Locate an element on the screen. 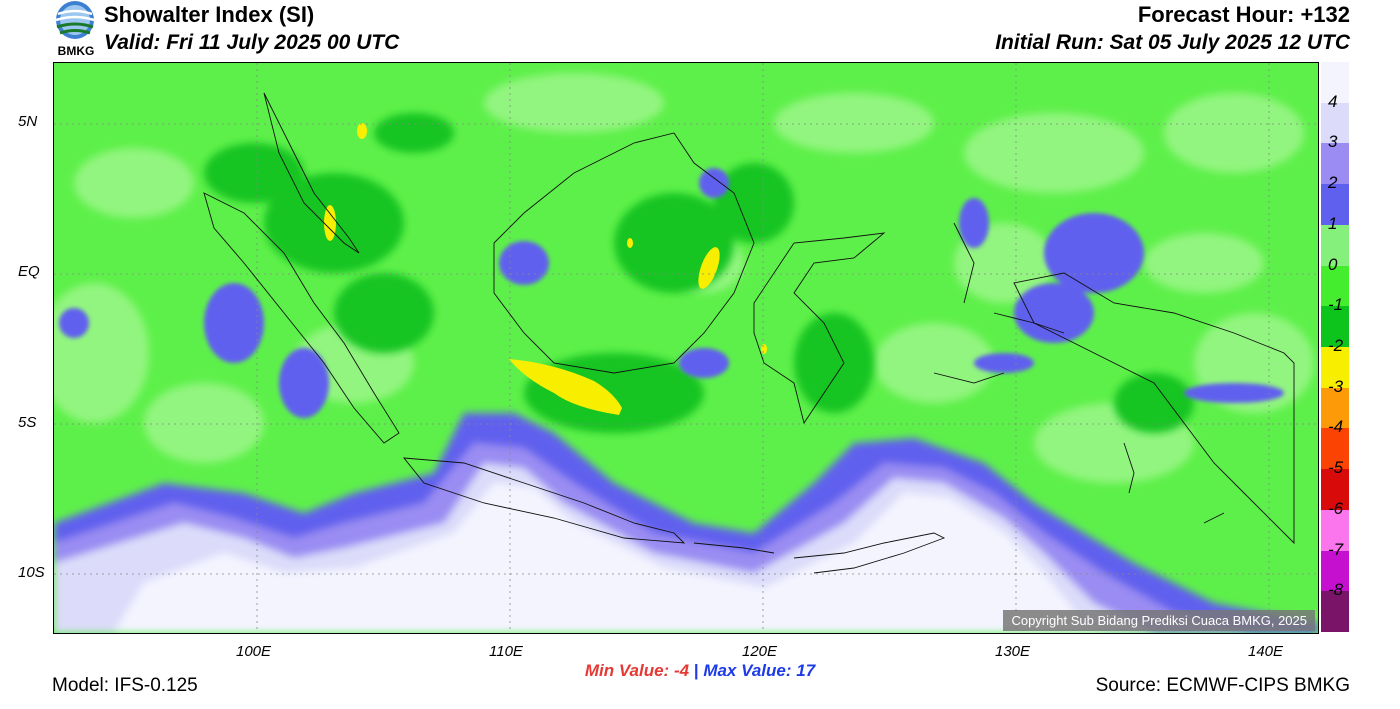  lat-label-5n: 5N is located at coordinates (28, 121).